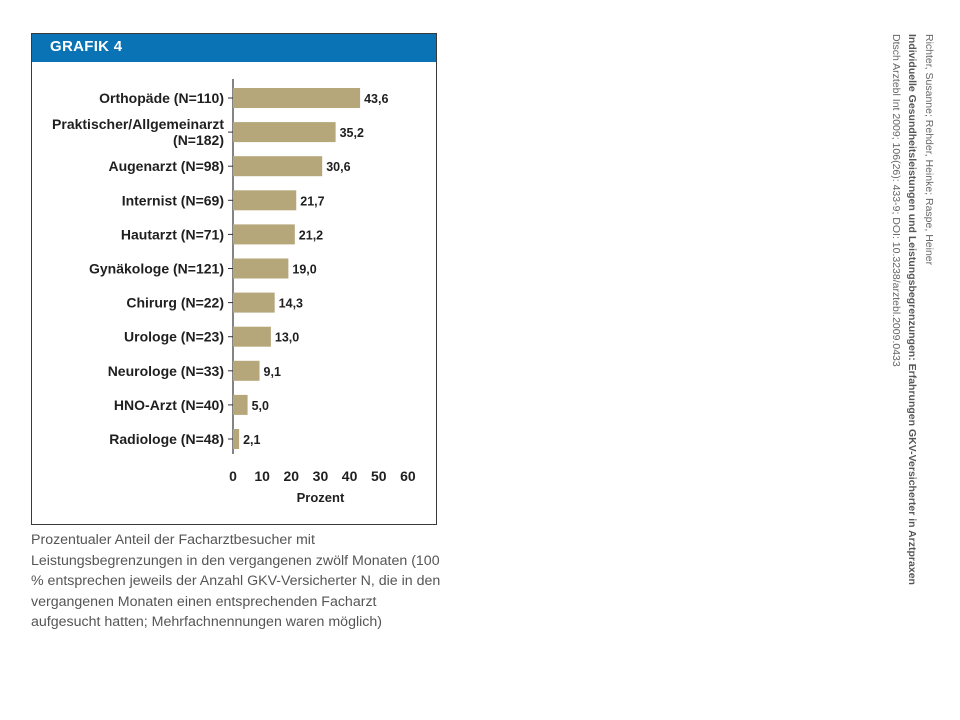  Describe the element at coordinates (311, 235) in the screenshot. I see `bar-value-label: 21,2` at that location.